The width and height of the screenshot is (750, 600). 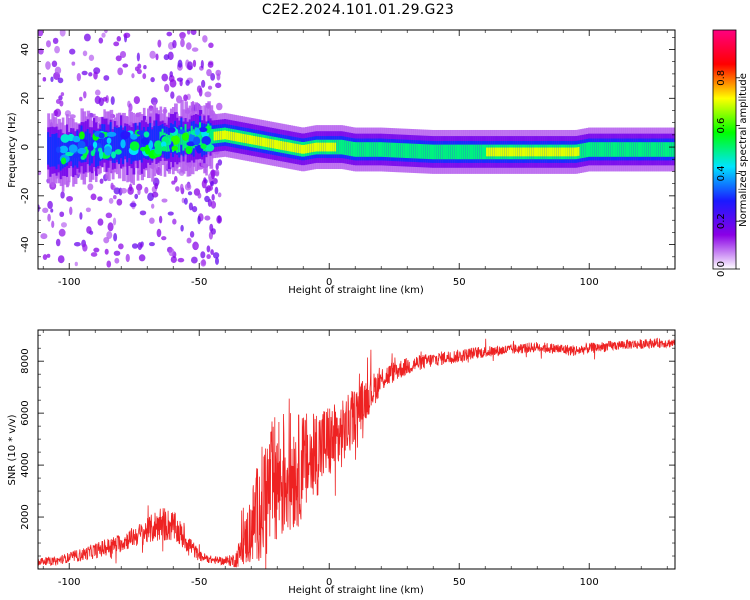 I want to click on colorbar-tick-label: 0.4, so click(x=721, y=173).